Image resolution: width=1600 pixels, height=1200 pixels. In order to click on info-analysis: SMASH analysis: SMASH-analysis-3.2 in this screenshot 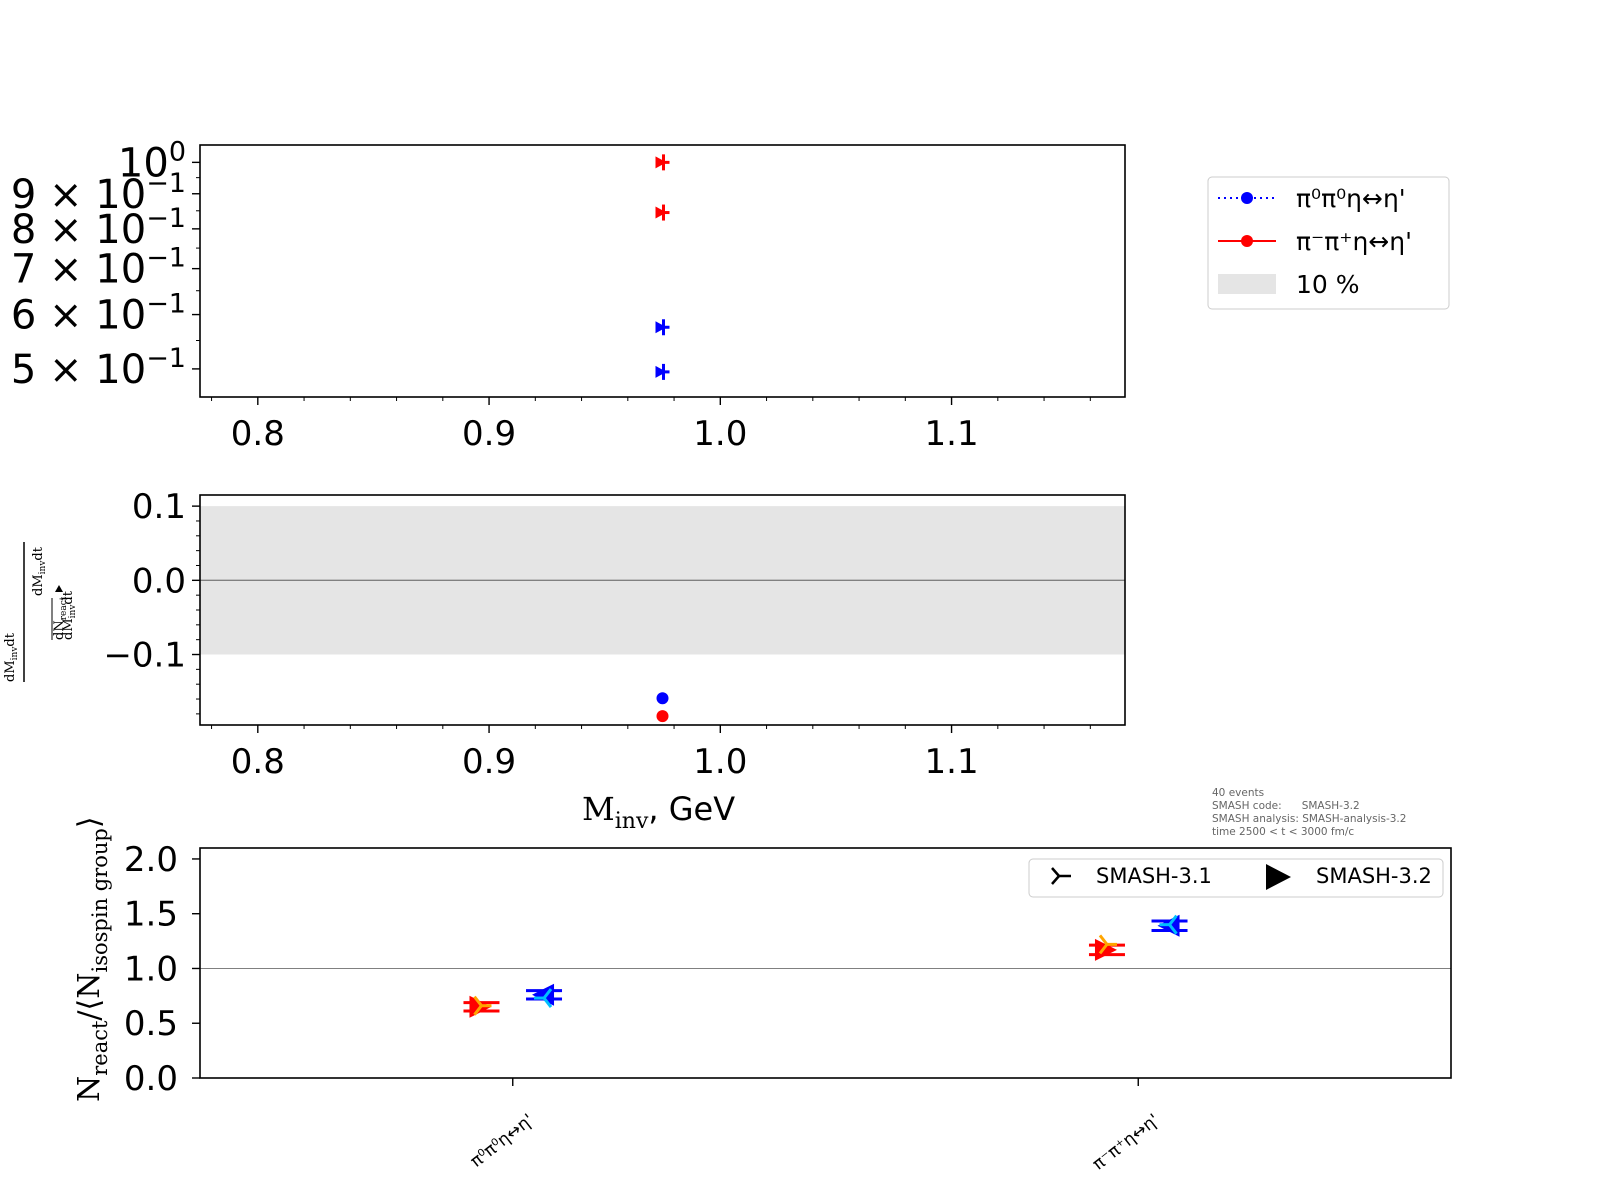, I will do `click(1309, 819)`.